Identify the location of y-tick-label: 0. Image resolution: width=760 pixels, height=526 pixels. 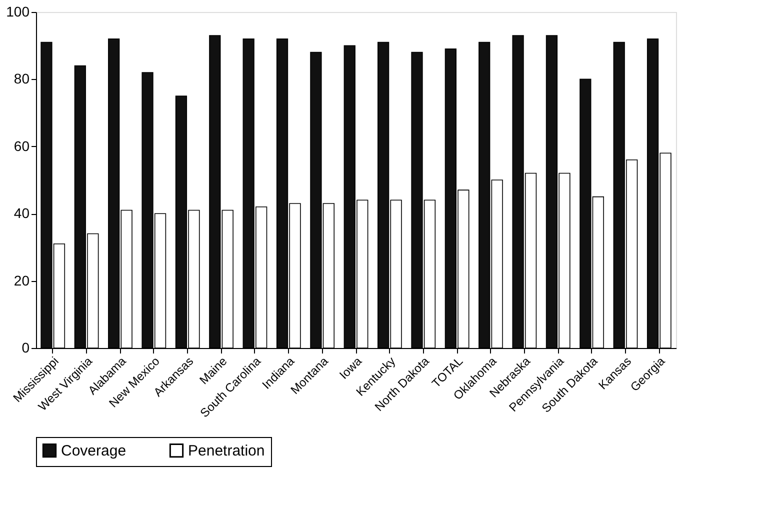
(26, 348).